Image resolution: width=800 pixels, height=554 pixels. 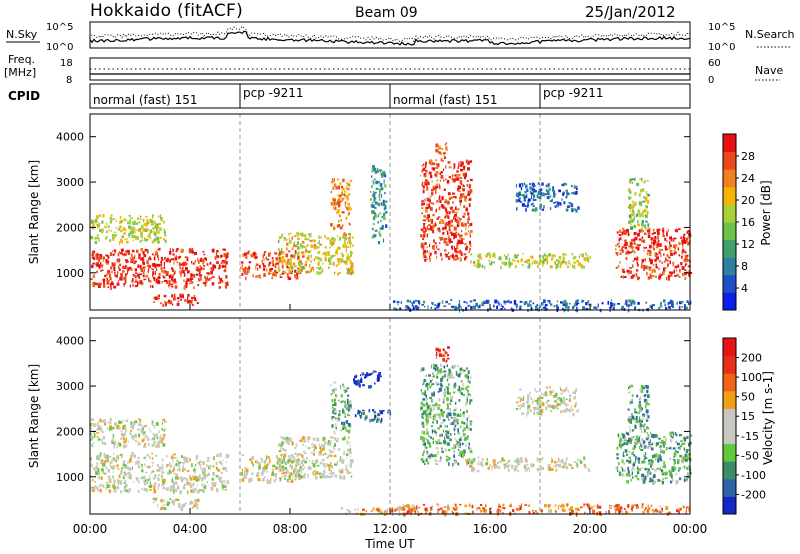 What do you see at coordinates (66, 63) in the screenshot?
I see `freq-left-tick-high: 18` at bounding box center [66, 63].